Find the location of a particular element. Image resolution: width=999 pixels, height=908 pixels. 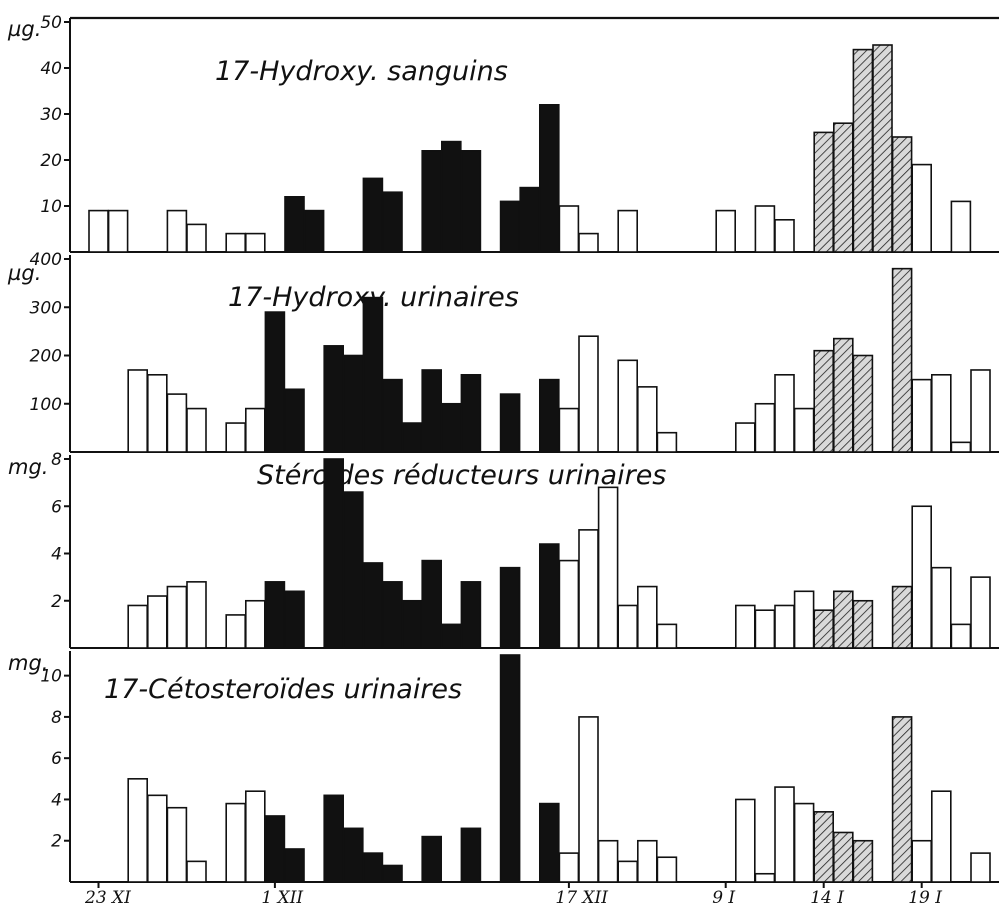

y-tick-label: 300 is located at coordinates (46, 308).